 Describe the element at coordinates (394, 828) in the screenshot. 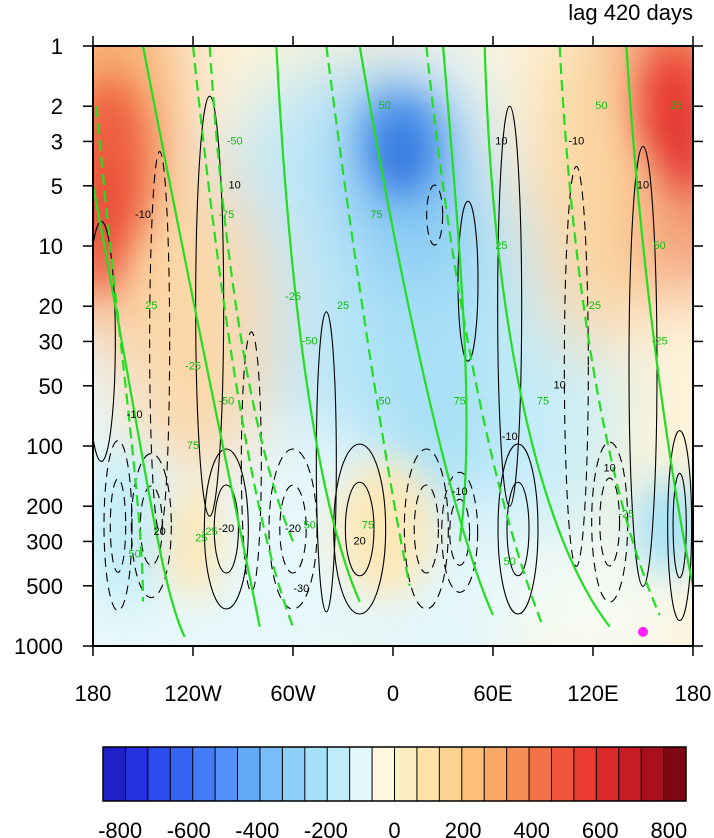

I see `colorbar-label: 0` at that location.